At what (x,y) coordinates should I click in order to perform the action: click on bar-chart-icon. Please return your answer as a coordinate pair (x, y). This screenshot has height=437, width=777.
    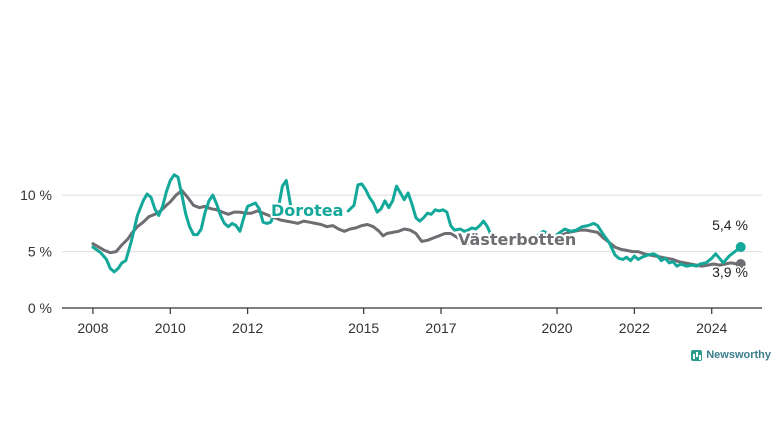
    Looking at the image, I should click on (697, 355).